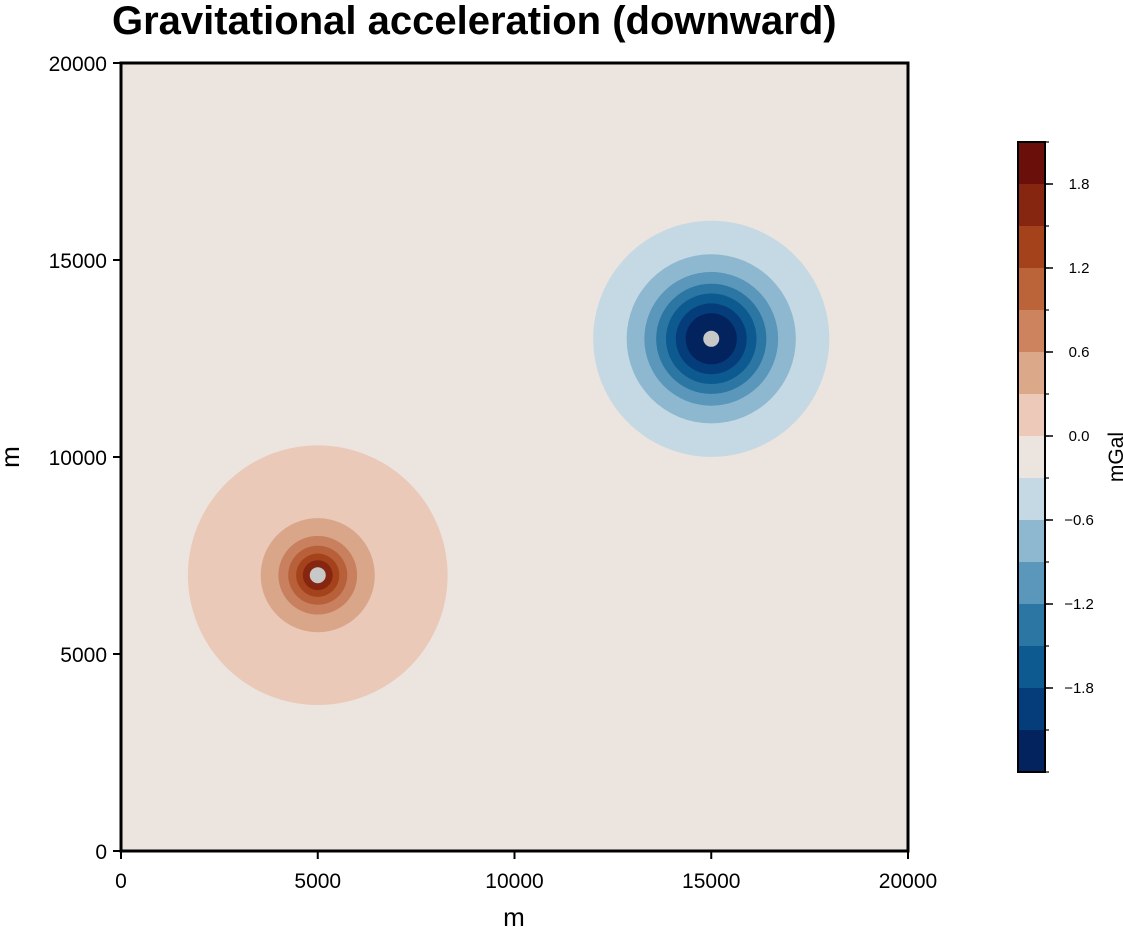  I want to click on anomaly-positive, so click(317, 575).